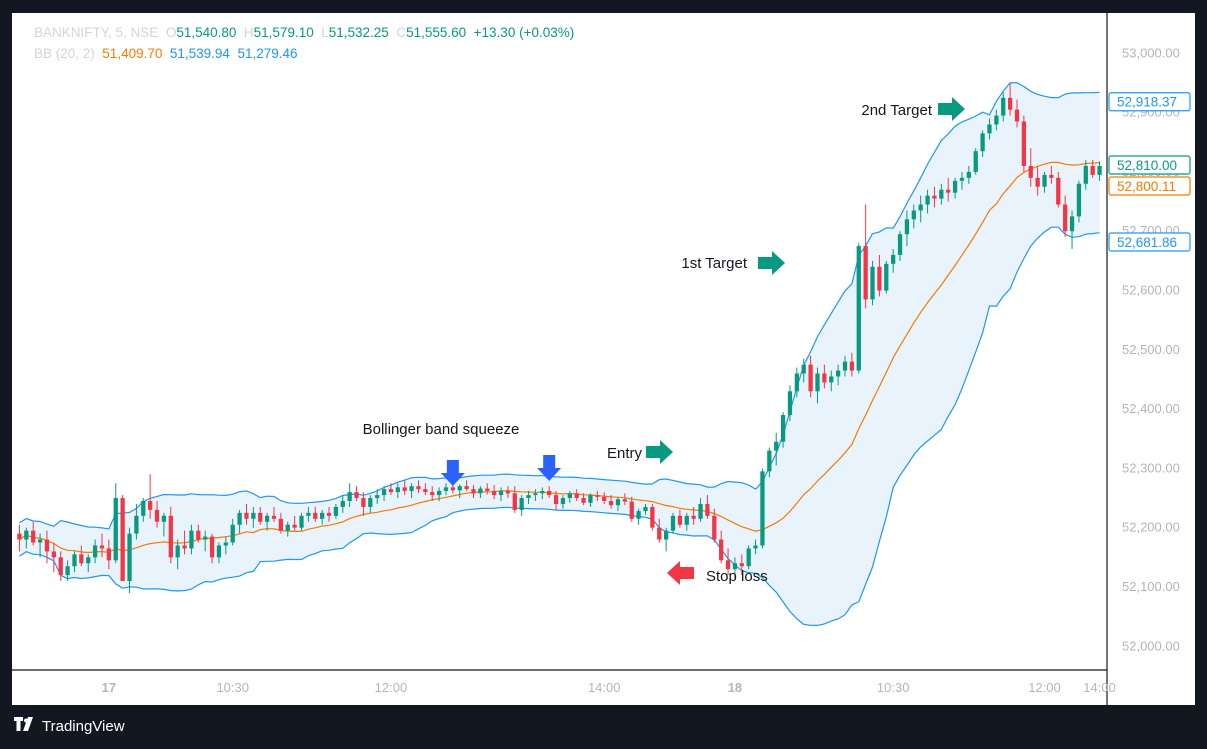  What do you see at coordinates (166, 53) in the screenshot?
I see `legend-bb: BB (20, 2) 51,409.70 51,539.94 51,279.46` at bounding box center [166, 53].